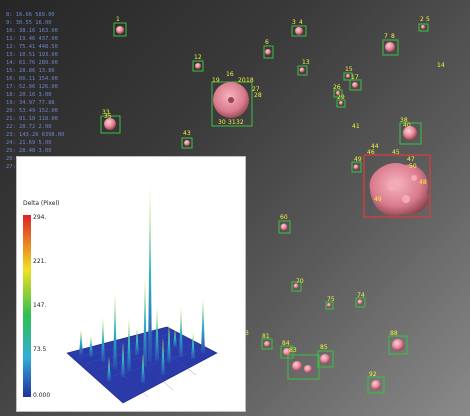 The height and width of the screenshot is (416, 470). Describe the element at coordinates (230, 74) in the screenshot. I see `object-label: 16` at that location.